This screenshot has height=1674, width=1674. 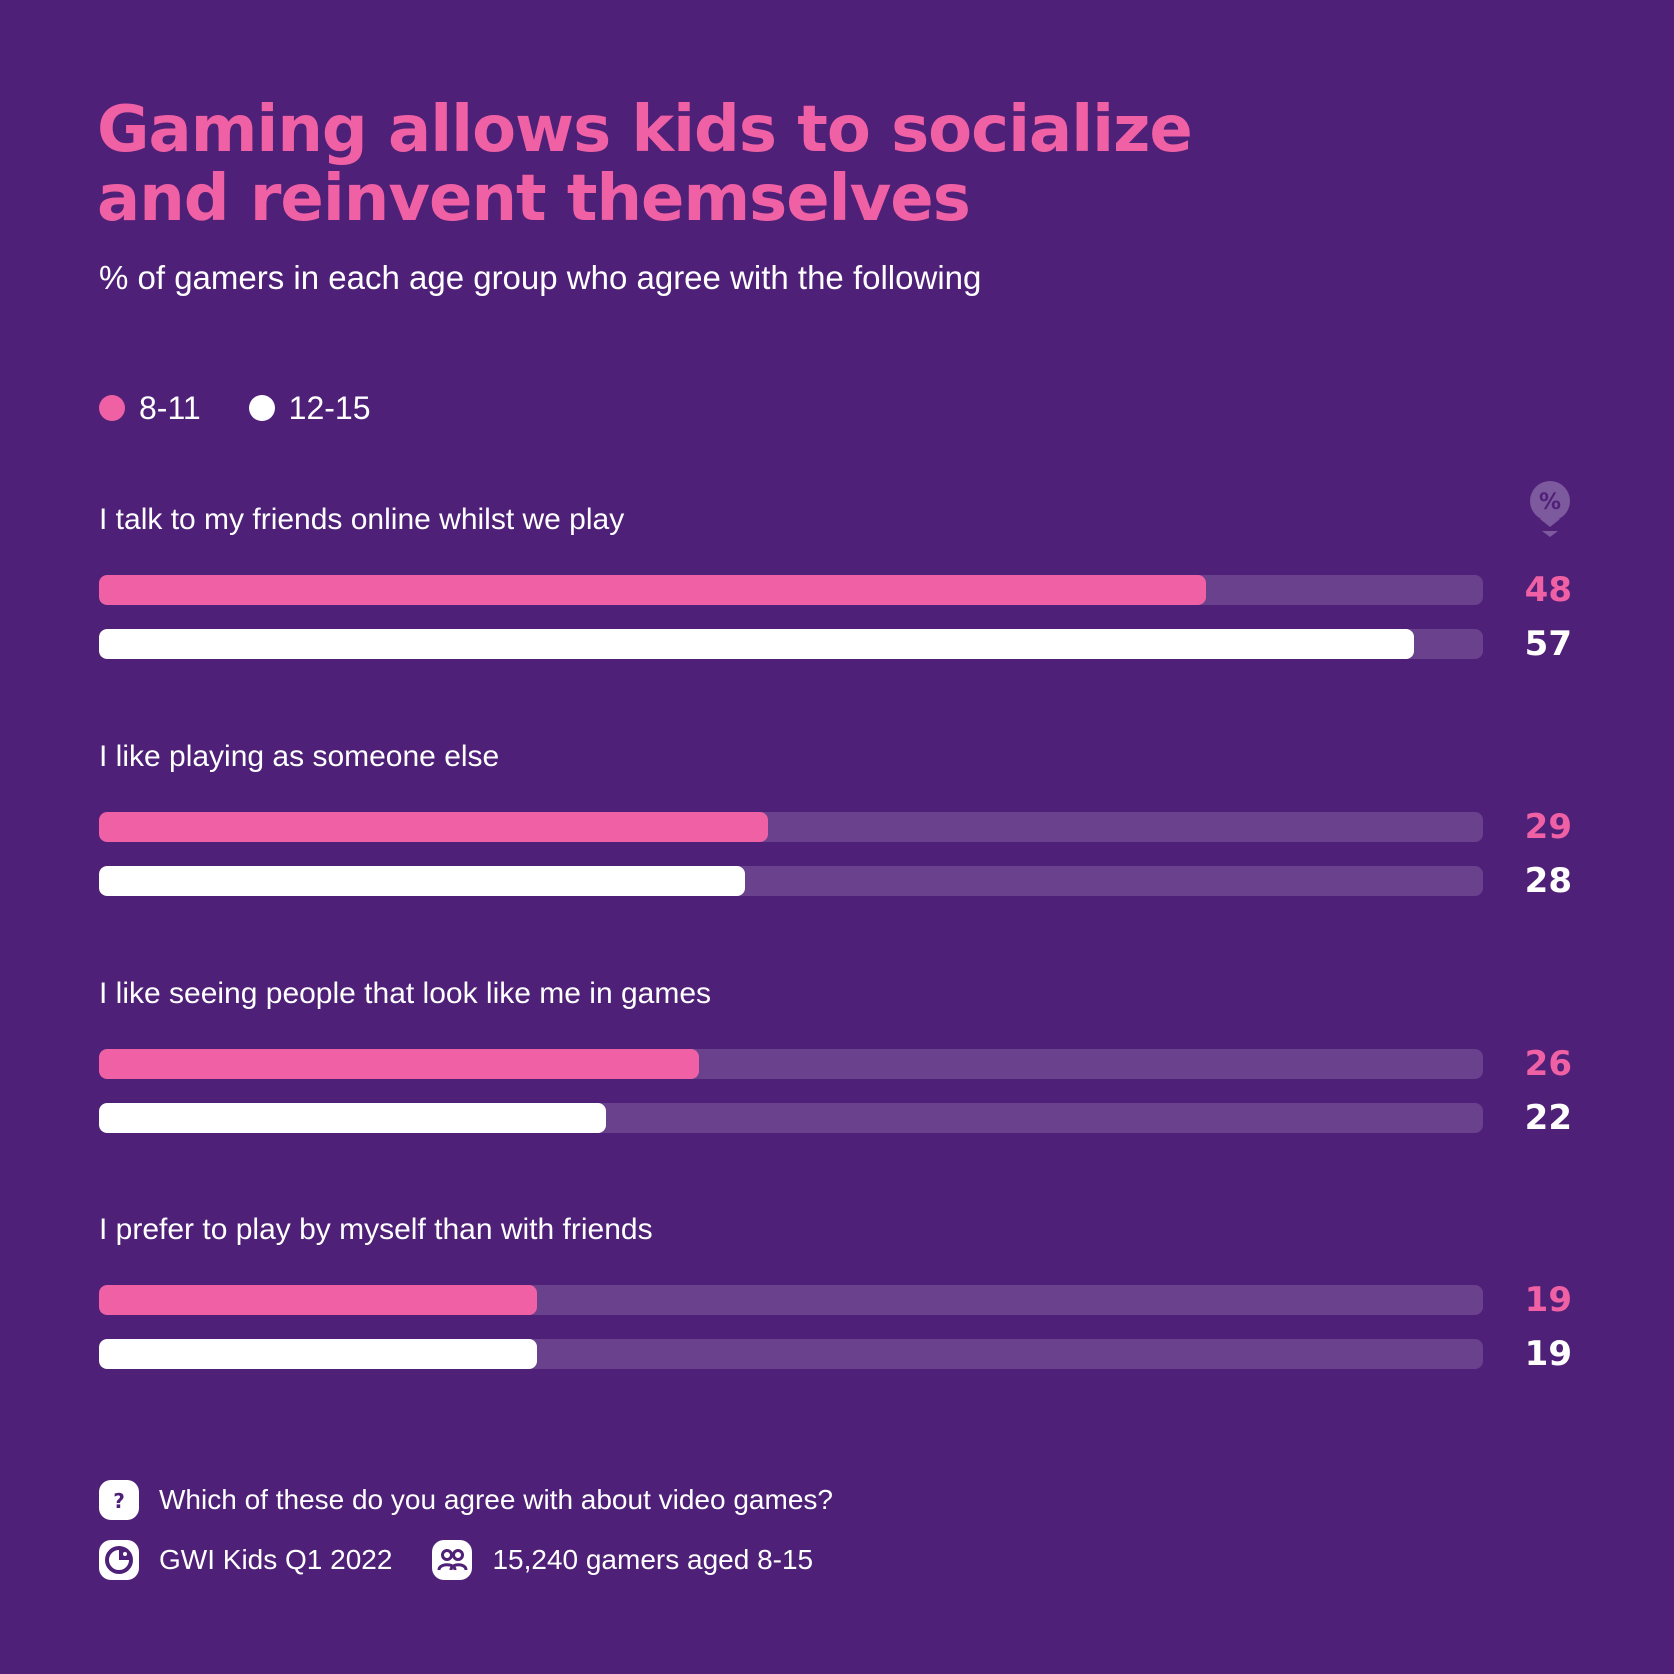 I want to click on percent-badge-label: %, so click(x=1550, y=502).